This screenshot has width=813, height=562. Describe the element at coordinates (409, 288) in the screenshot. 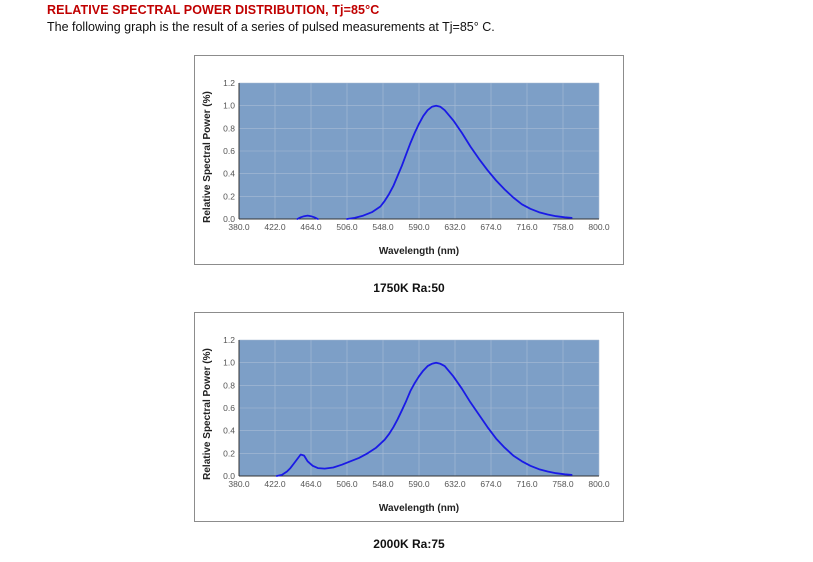

I see `chart-1750k-caption: 1750K Ra:50` at that location.